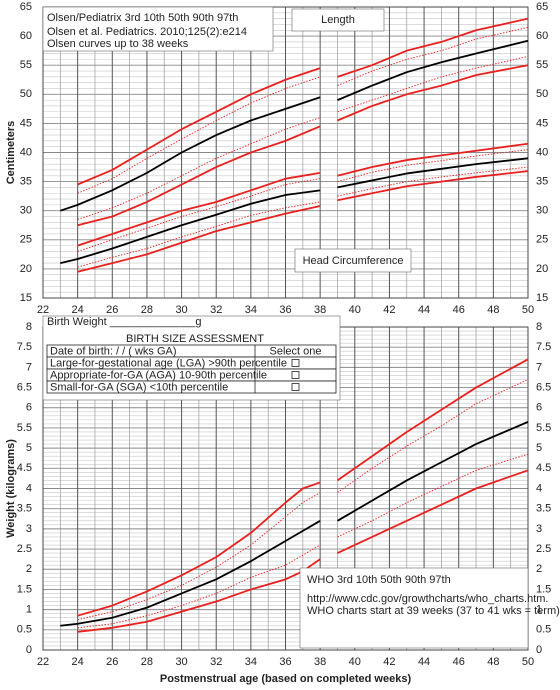 Image resolution: width=560 pixels, height=690 pixels. Describe the element at coordinates (542, 240) in the screenshot. I see `y-tick-label-right: 25` at that location.